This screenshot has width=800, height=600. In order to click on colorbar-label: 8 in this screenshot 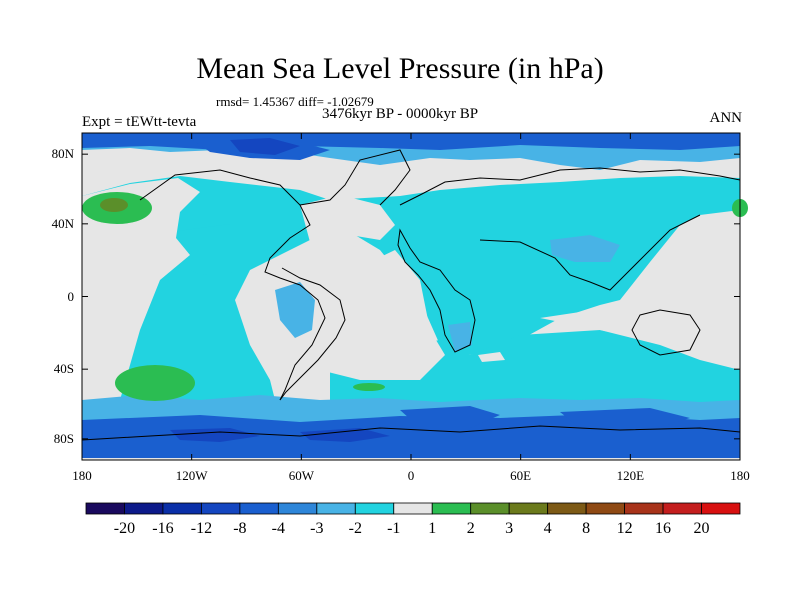, I will do `click(586, 528)`.